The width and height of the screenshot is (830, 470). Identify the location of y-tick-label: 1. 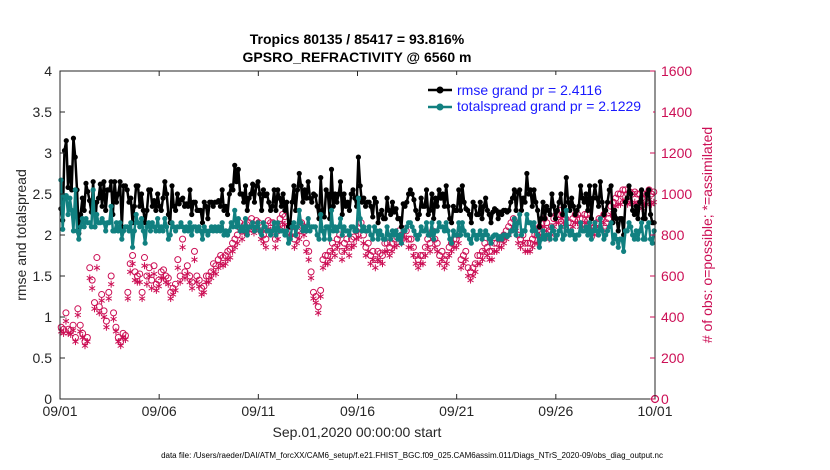
(48, 317).